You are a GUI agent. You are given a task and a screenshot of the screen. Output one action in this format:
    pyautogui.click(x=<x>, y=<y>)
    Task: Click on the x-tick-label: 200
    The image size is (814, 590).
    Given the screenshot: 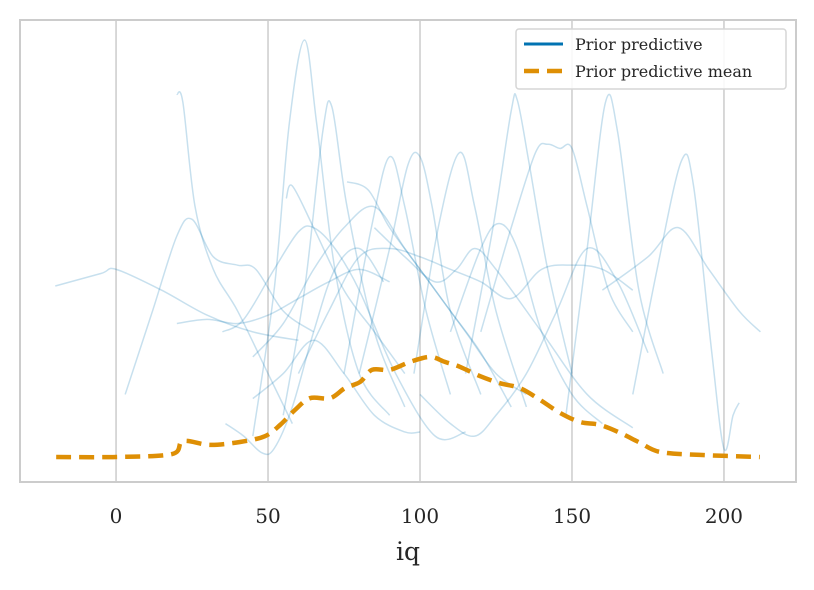 What is the action you would take?
    pyautogui.click(x=724, y=516)
    